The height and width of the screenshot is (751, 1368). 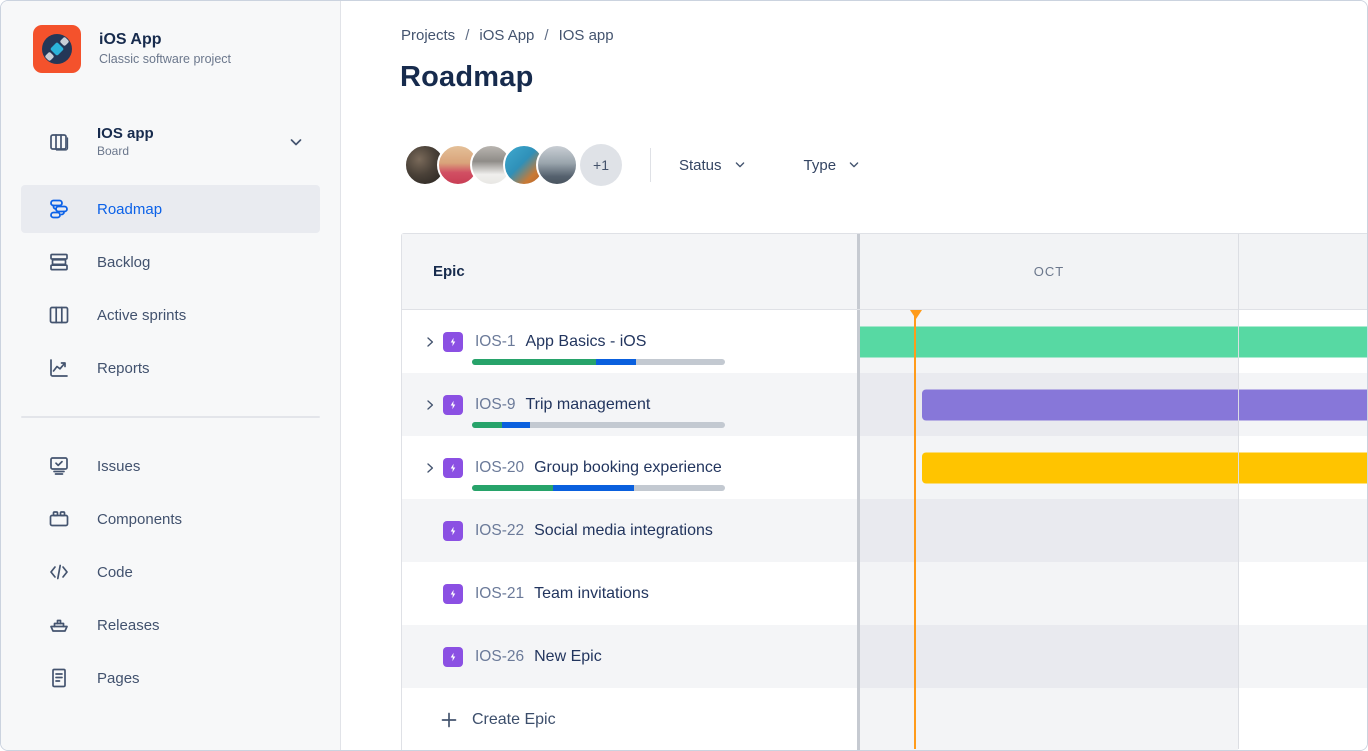 What do you see at coordinates (661, 165) in the screenshot?
I see `roadmap-toolbar: +1 Status Type` at bounding box center [661, 165].